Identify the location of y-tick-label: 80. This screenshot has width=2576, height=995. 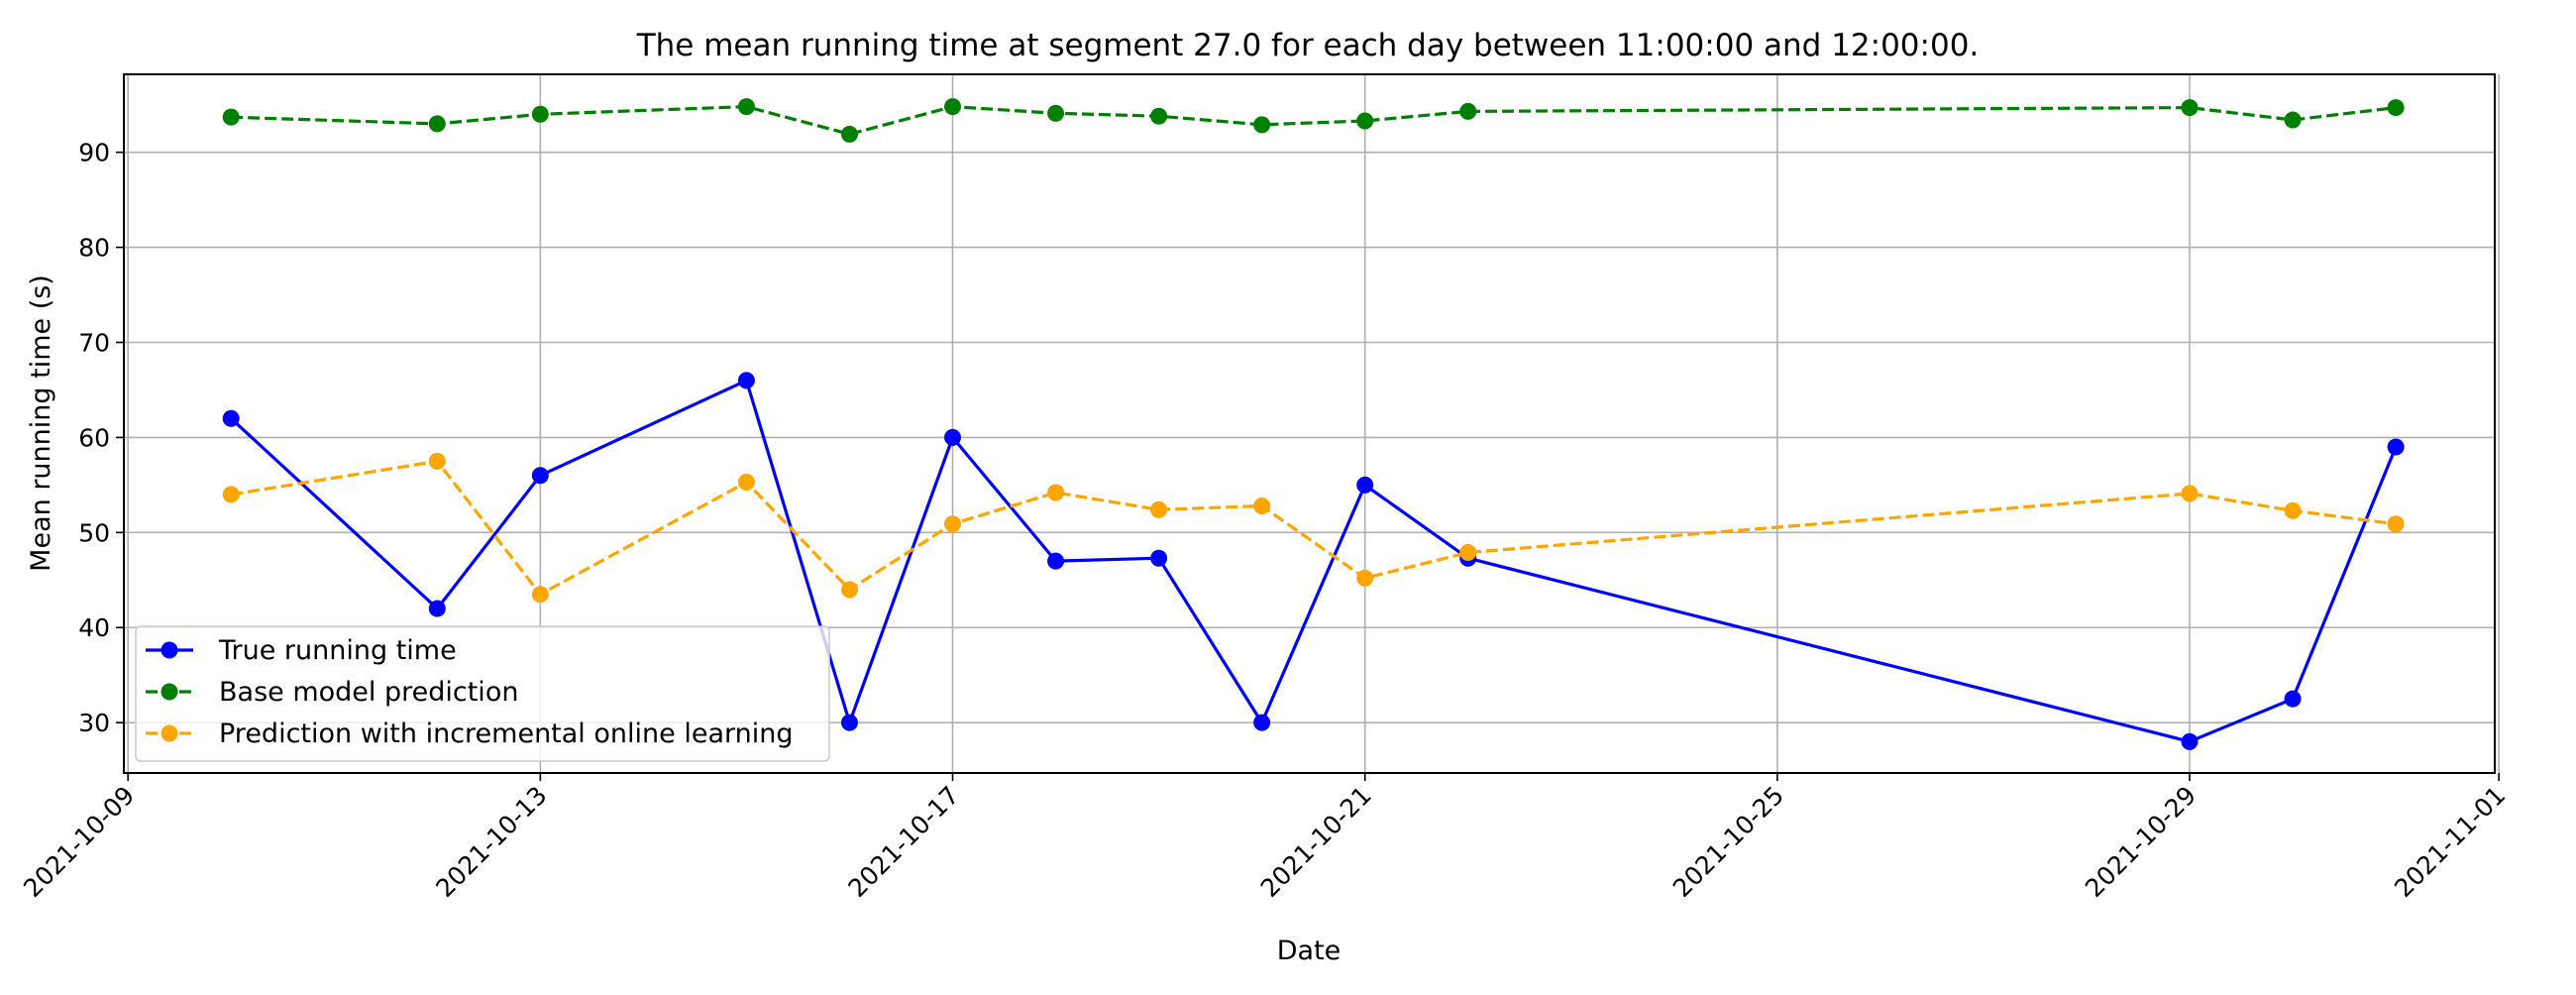
(94, 248).